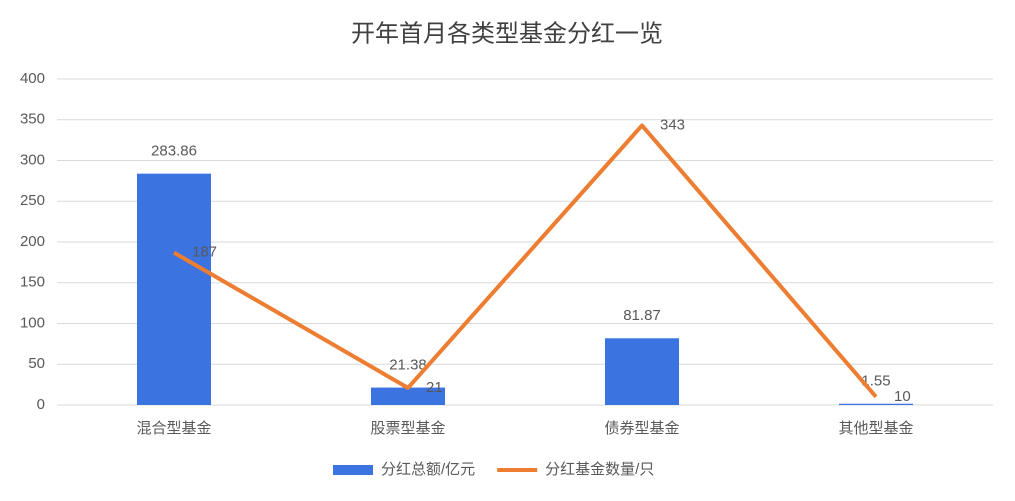  What do you see at coordinates (642, 315) in the screenshot?
I see `bar-value-label: 81.87` at bounding box center [642, 315].